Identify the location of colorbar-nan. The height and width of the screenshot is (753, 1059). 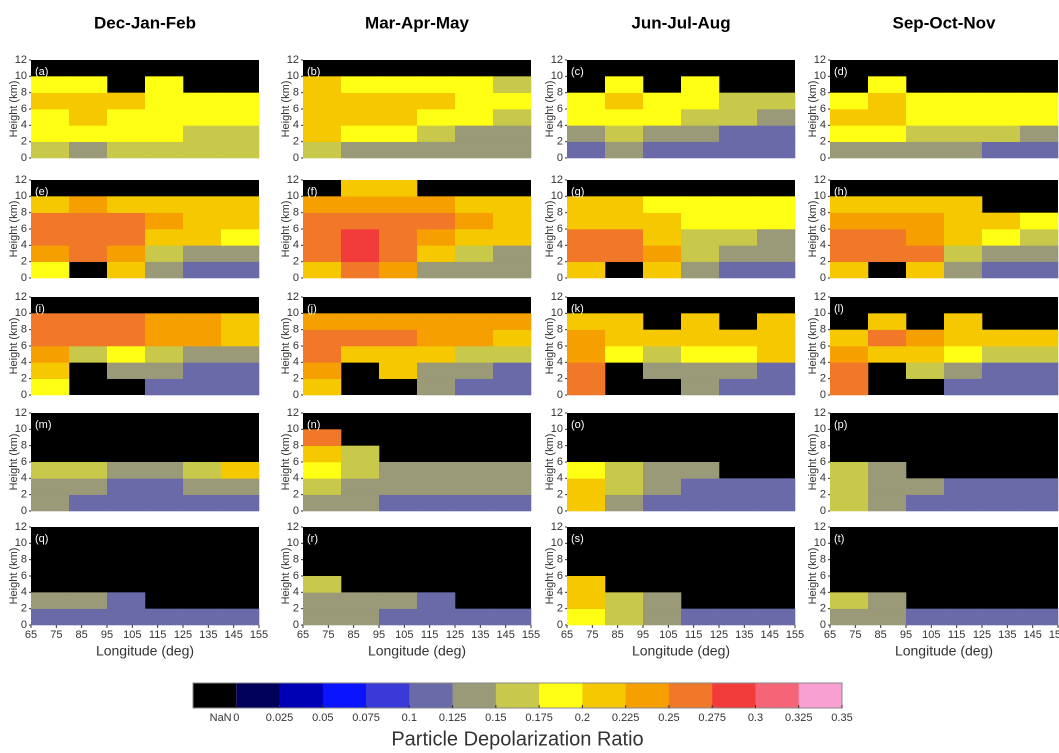
(215, 695).